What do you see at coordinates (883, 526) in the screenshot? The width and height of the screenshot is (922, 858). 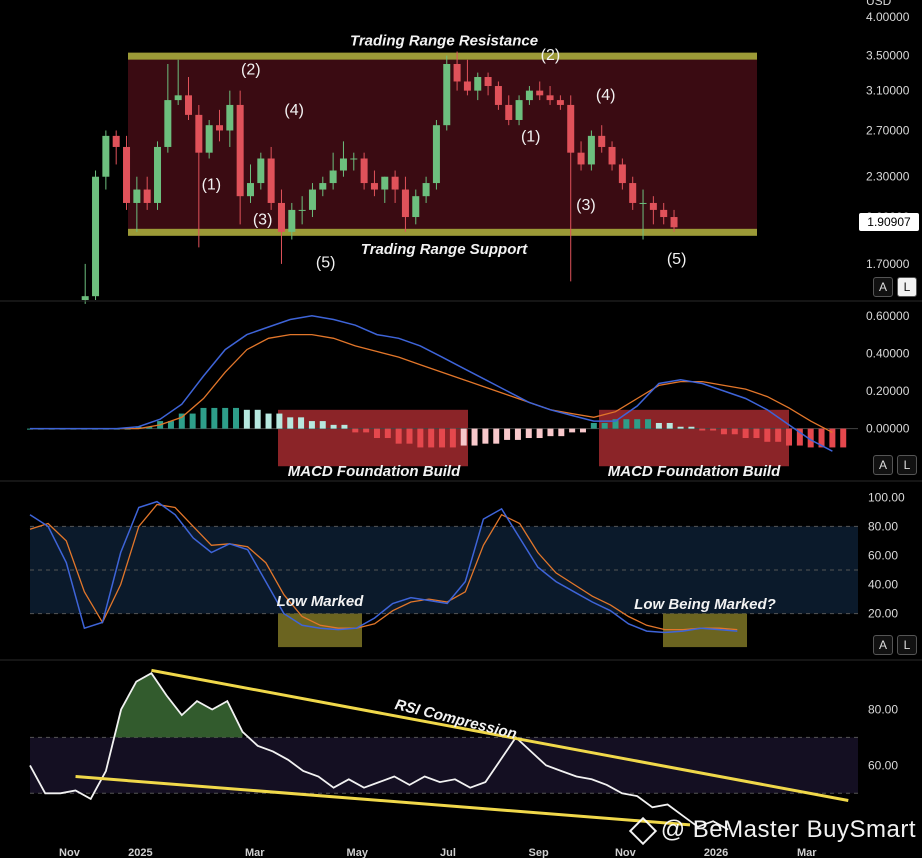 I see `stoch-tick-label: 80.00` at bounding box center [883, 526].